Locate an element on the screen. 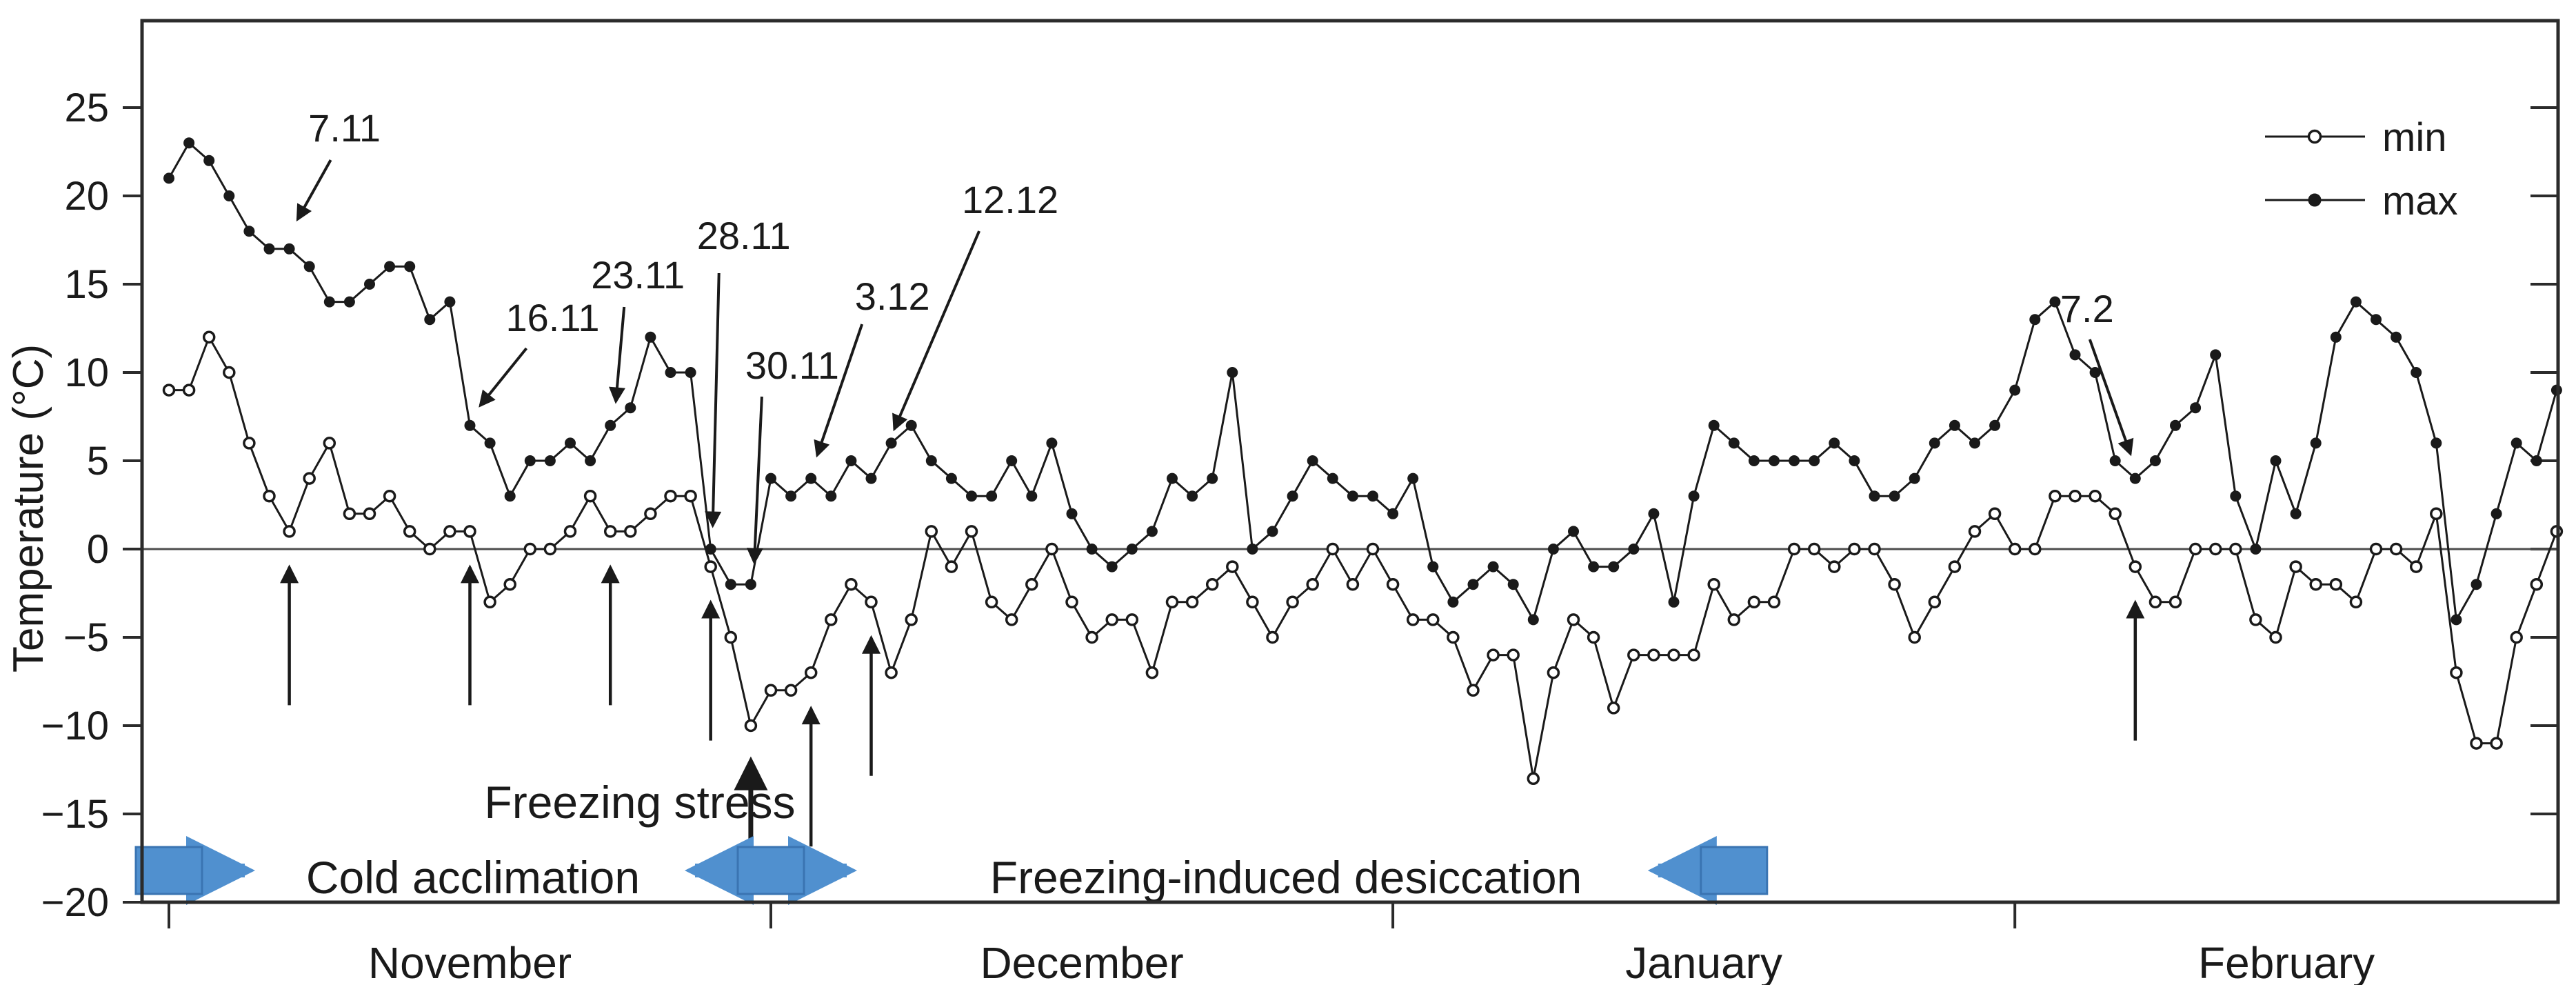 The height and width of the screenshot is (985, 2576). legend-max-marker-icon is located at coordinates (2315, 200).